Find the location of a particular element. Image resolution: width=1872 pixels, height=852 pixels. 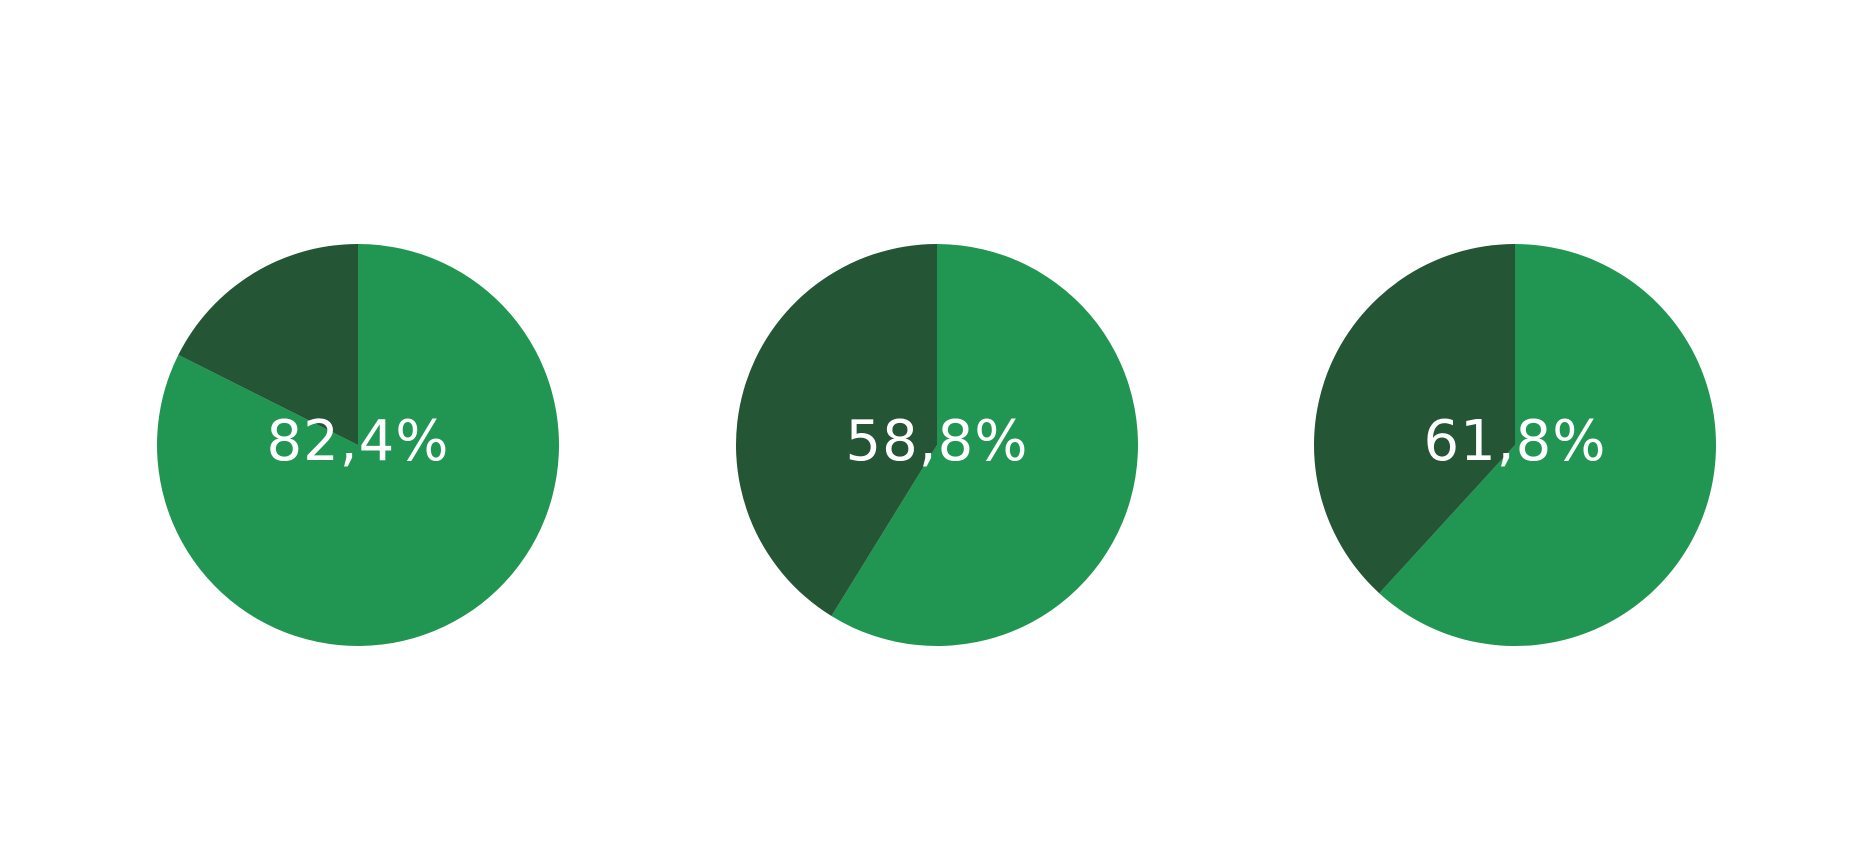

pie-label-1: 82,4% is located at coordinates (358, 441).